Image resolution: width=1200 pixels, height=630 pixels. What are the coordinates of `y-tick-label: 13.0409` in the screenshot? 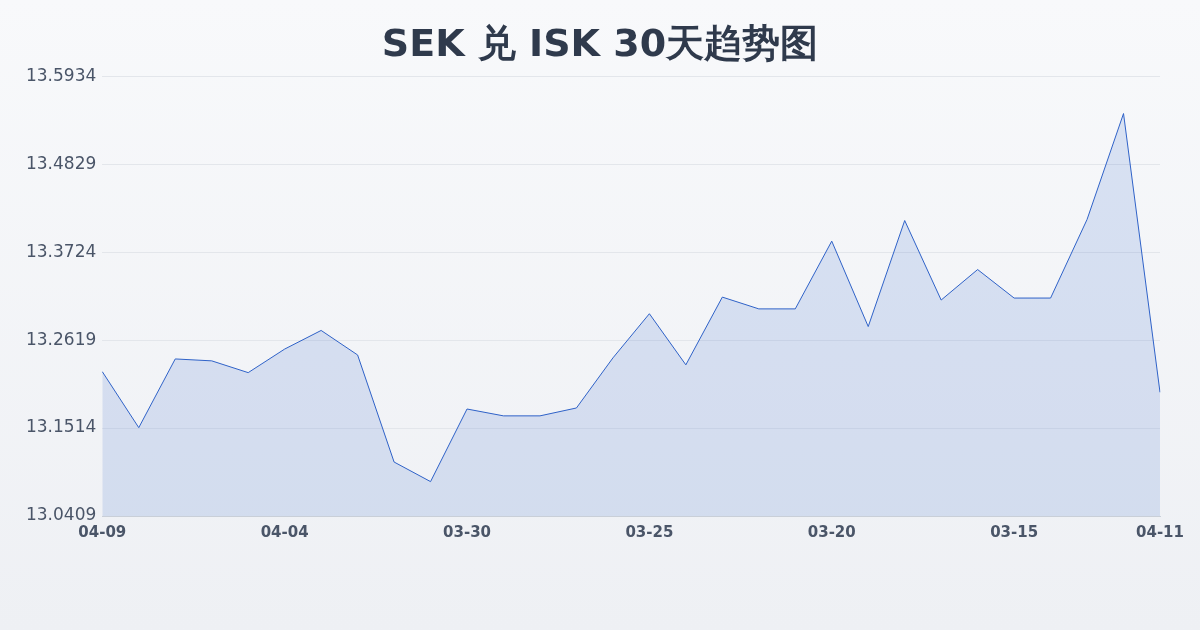 It's located at (61, 514).